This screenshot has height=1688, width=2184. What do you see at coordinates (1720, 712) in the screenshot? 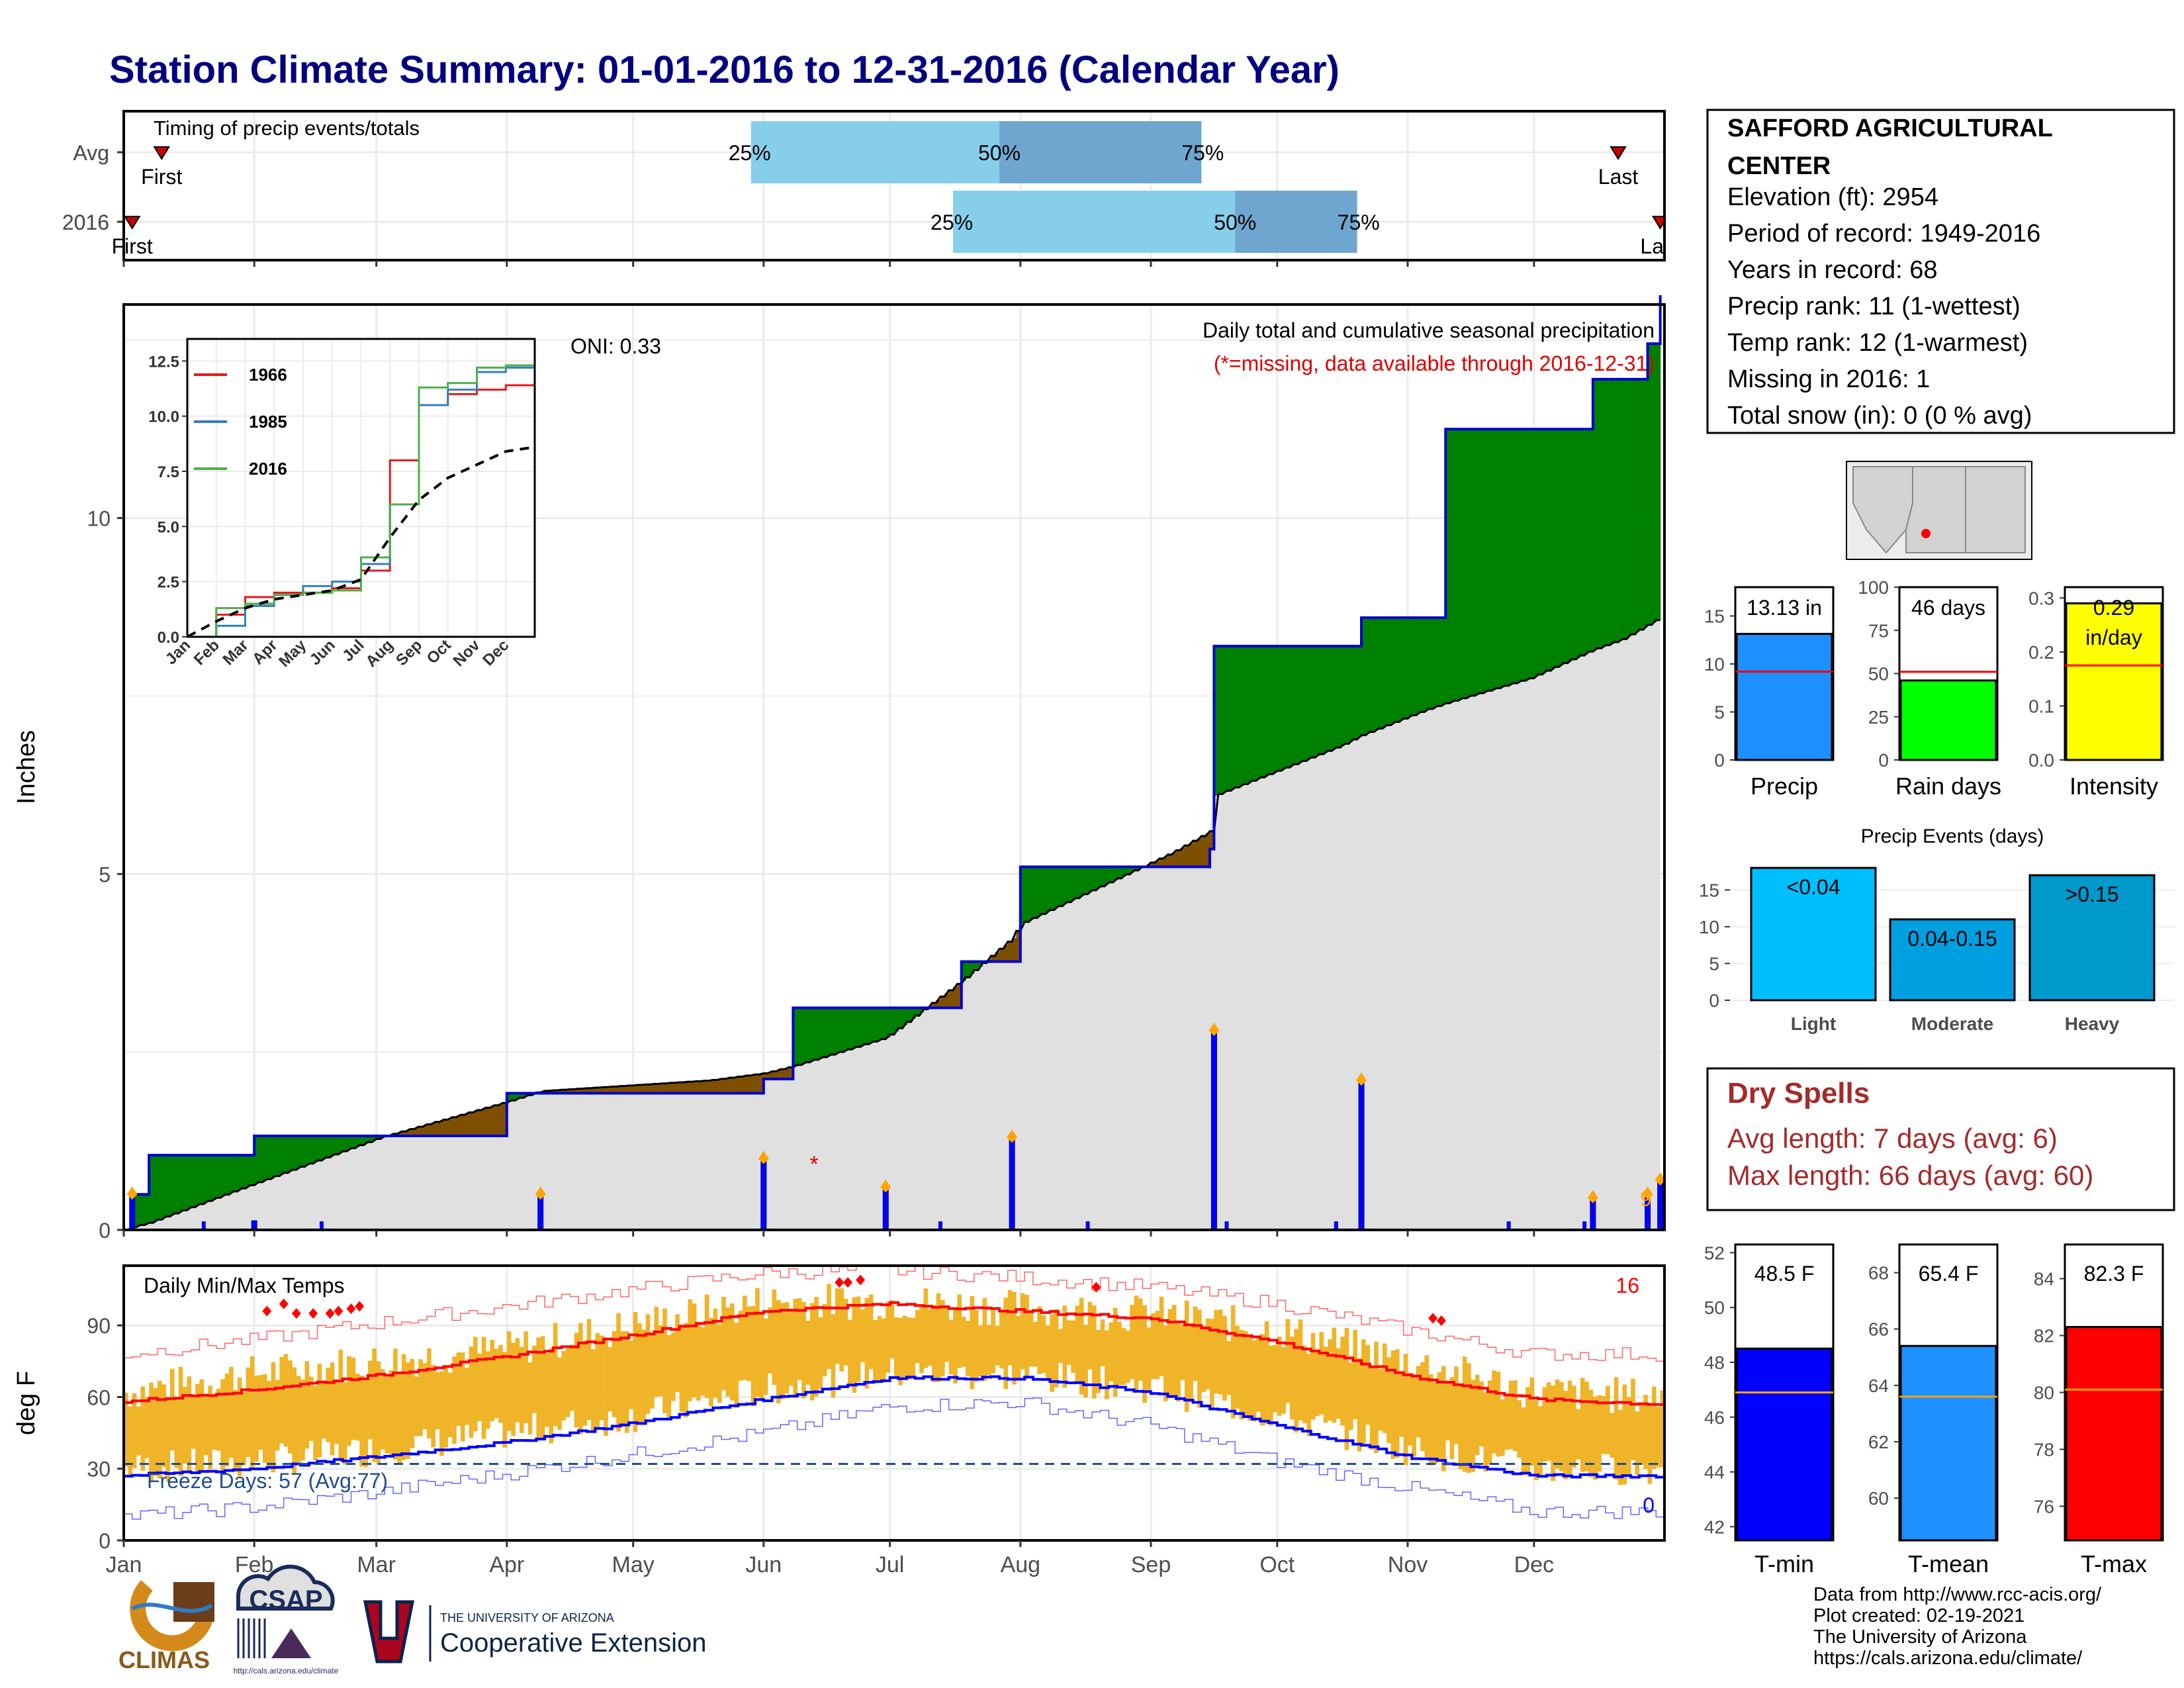
I see `summary-ytick-label: 5` at bounding box center [1720, 712].